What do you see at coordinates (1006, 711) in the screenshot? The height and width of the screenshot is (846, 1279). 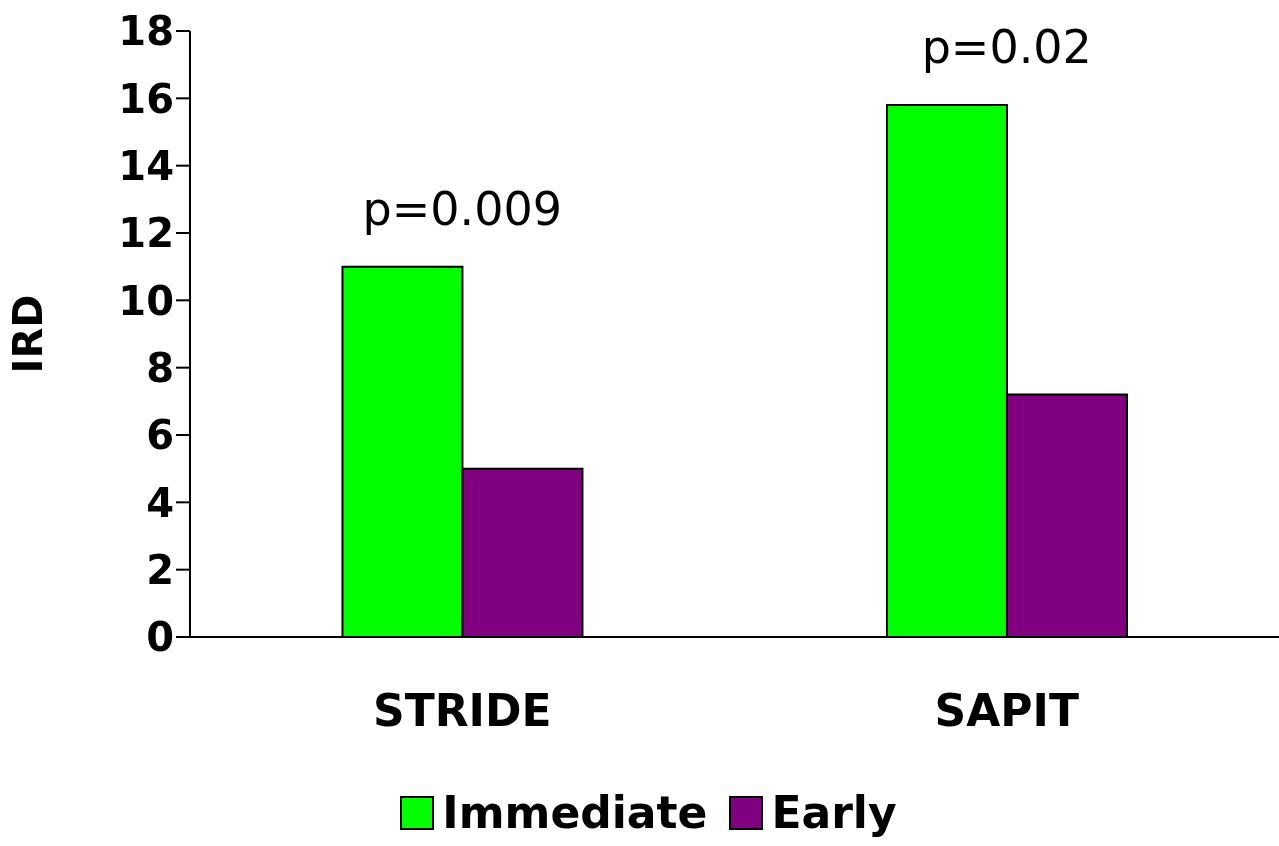 I see `x-tick-label: SAPIT` at bounding box center [1006, 711].